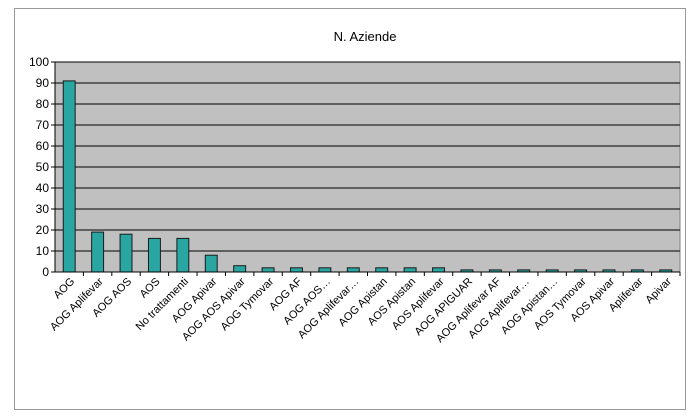 The image size is (695, 419). I want to click on x-tick-label: Apivar, so click(658, 290).